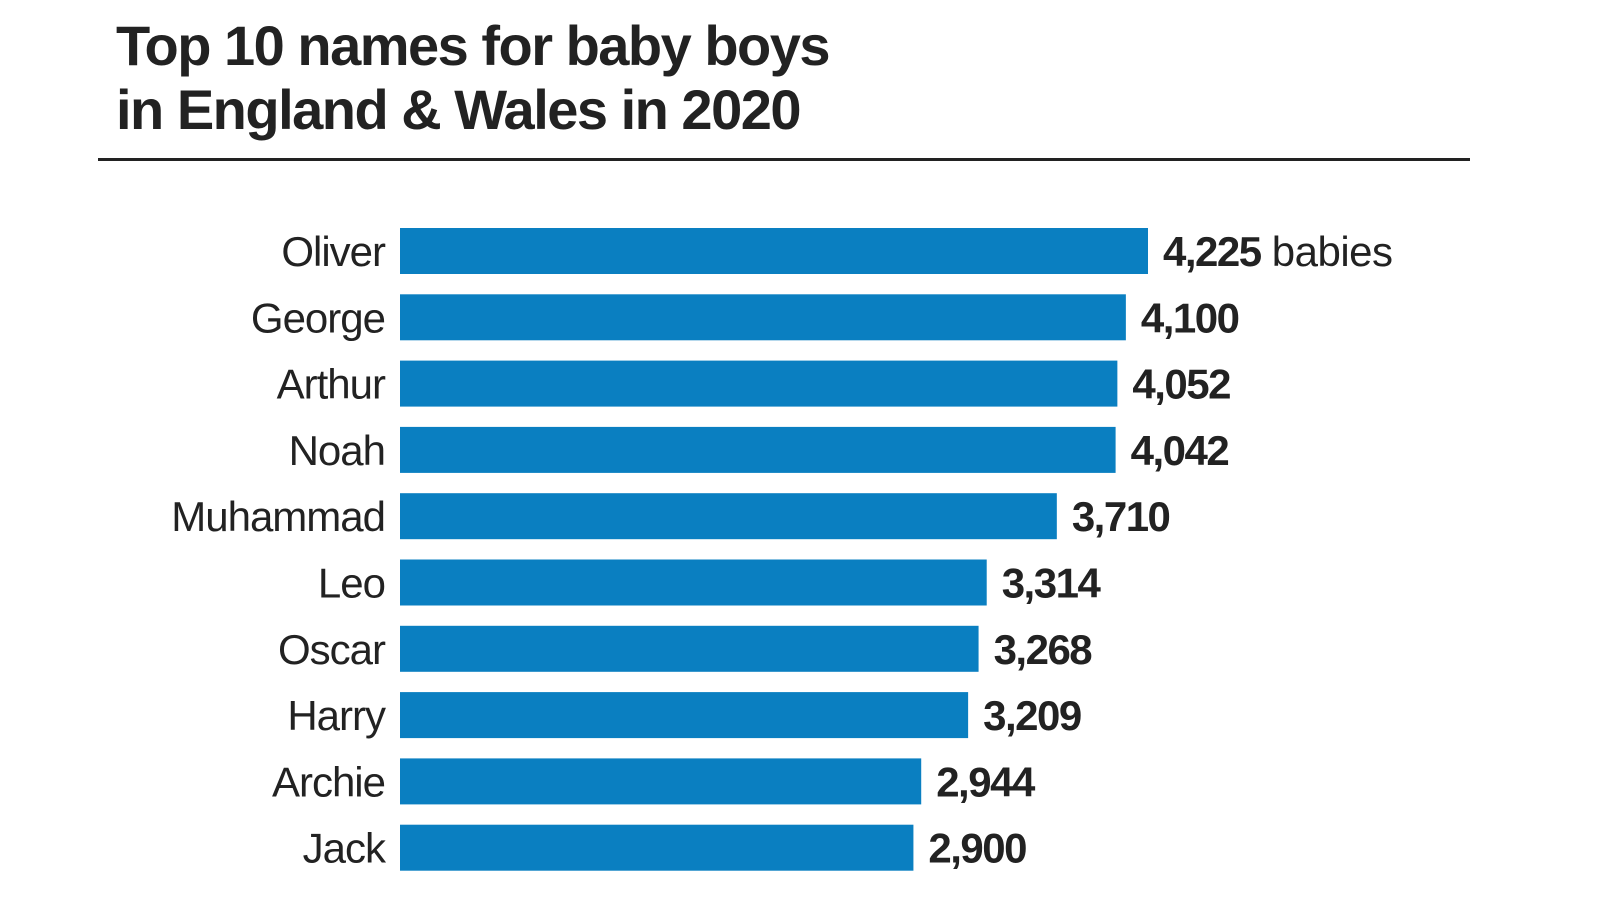  What do you see at coordinates (1327, 251) in the screenshot?
I see `unit-label: babies` at bounding box center [1327, 251].